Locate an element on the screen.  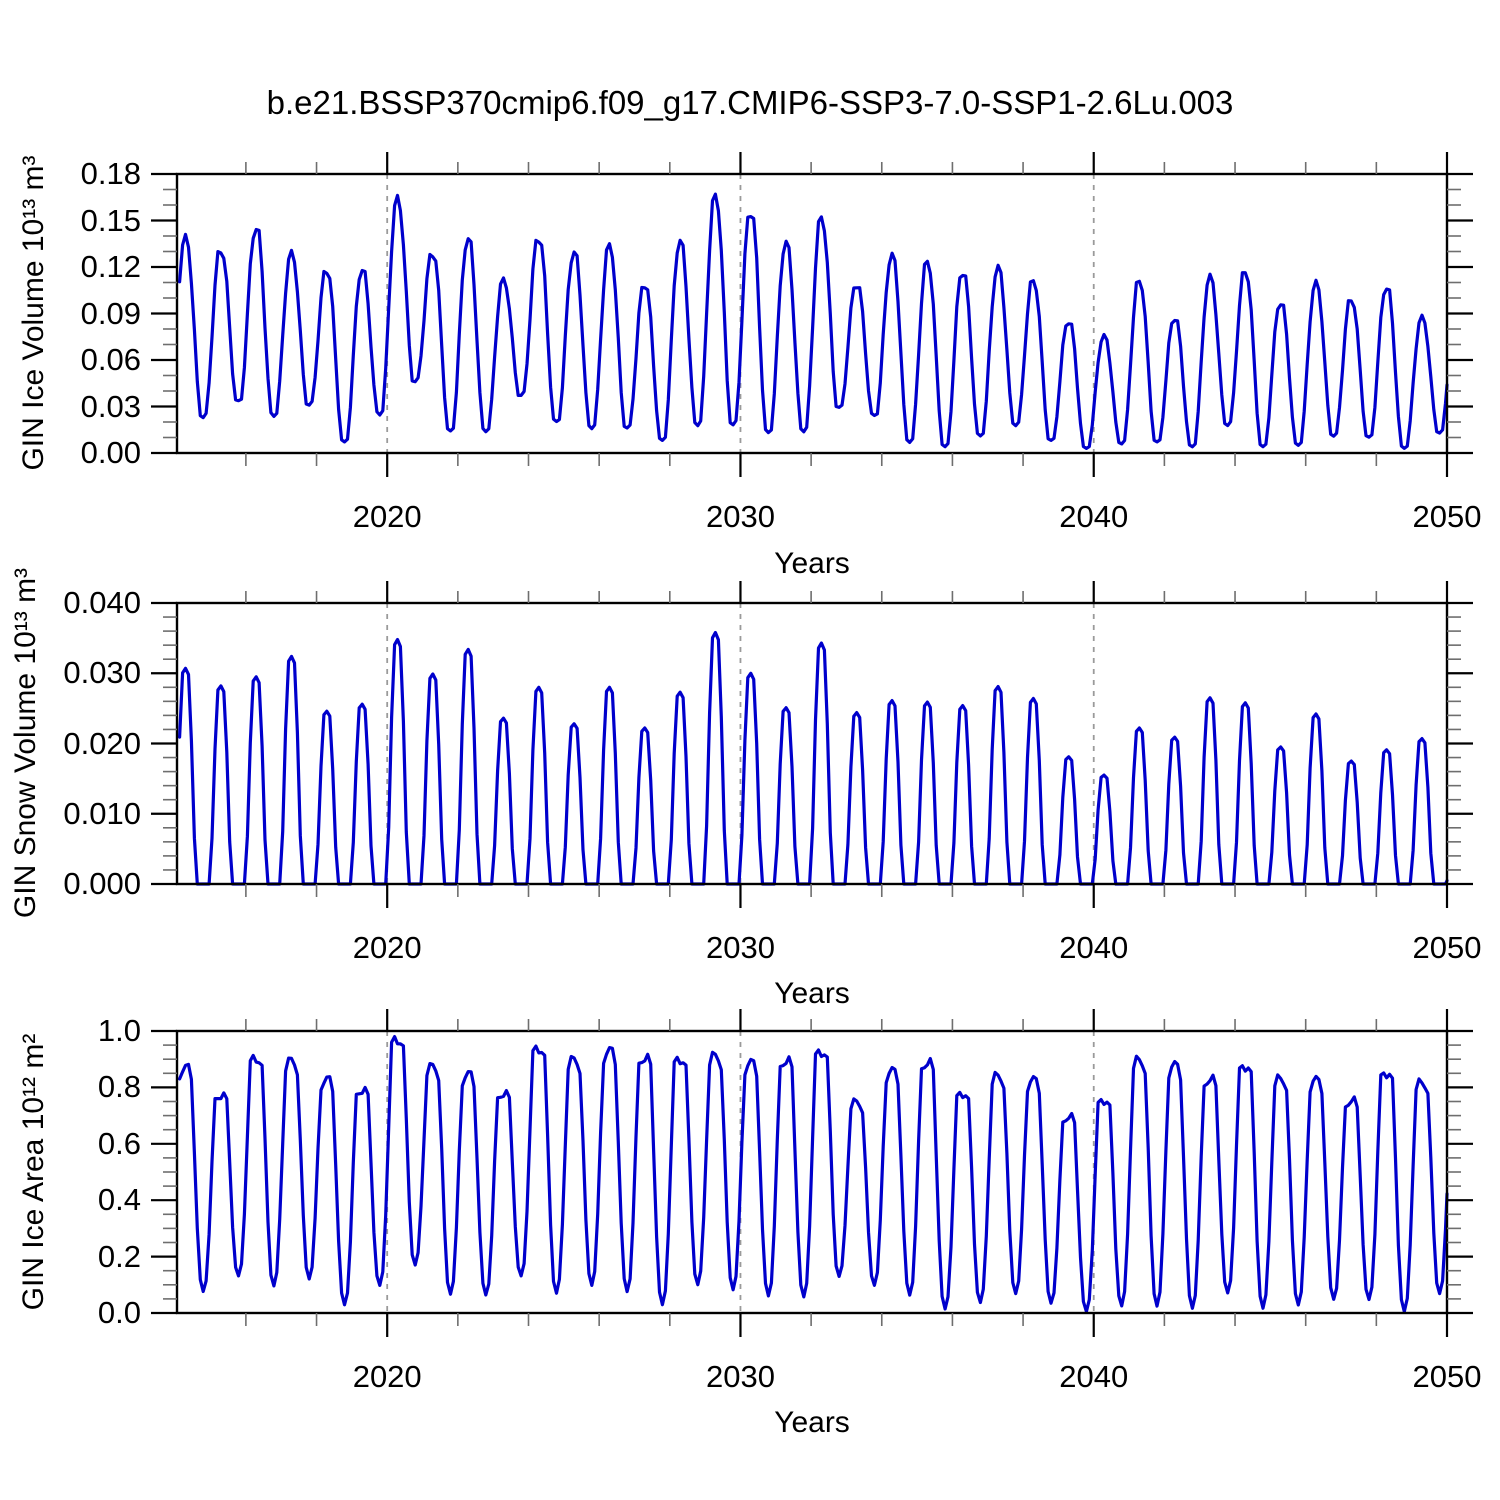
gin-snow-volume-curve is located at coordinates (813, 758).